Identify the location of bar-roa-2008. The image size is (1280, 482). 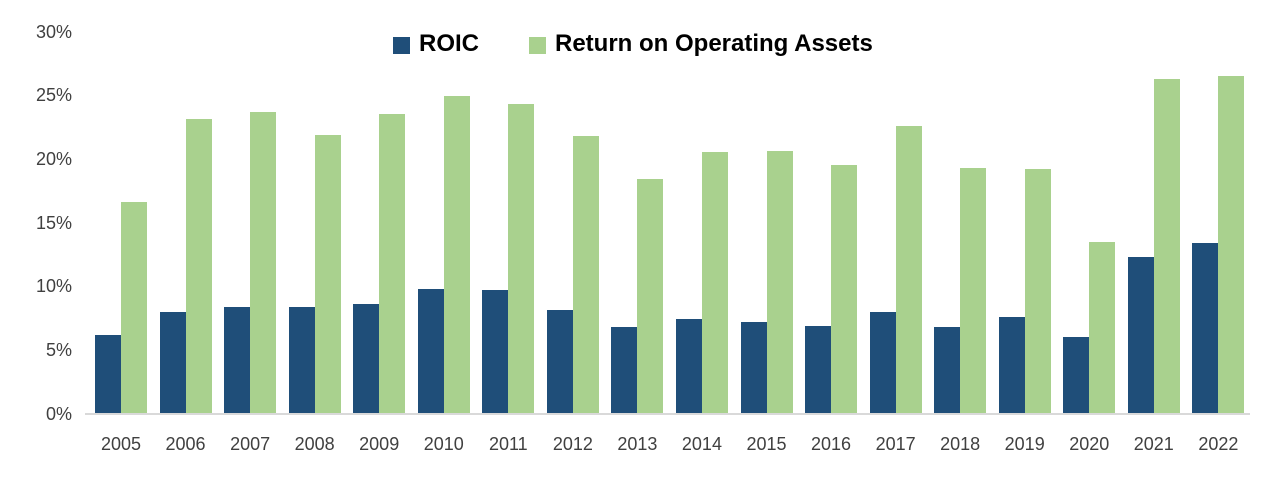
(327, 274).